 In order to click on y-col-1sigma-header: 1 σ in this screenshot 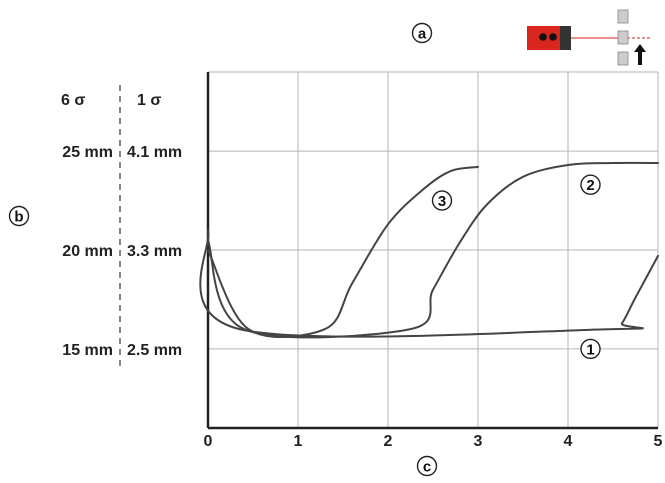, I will do `click(149, 100)`.